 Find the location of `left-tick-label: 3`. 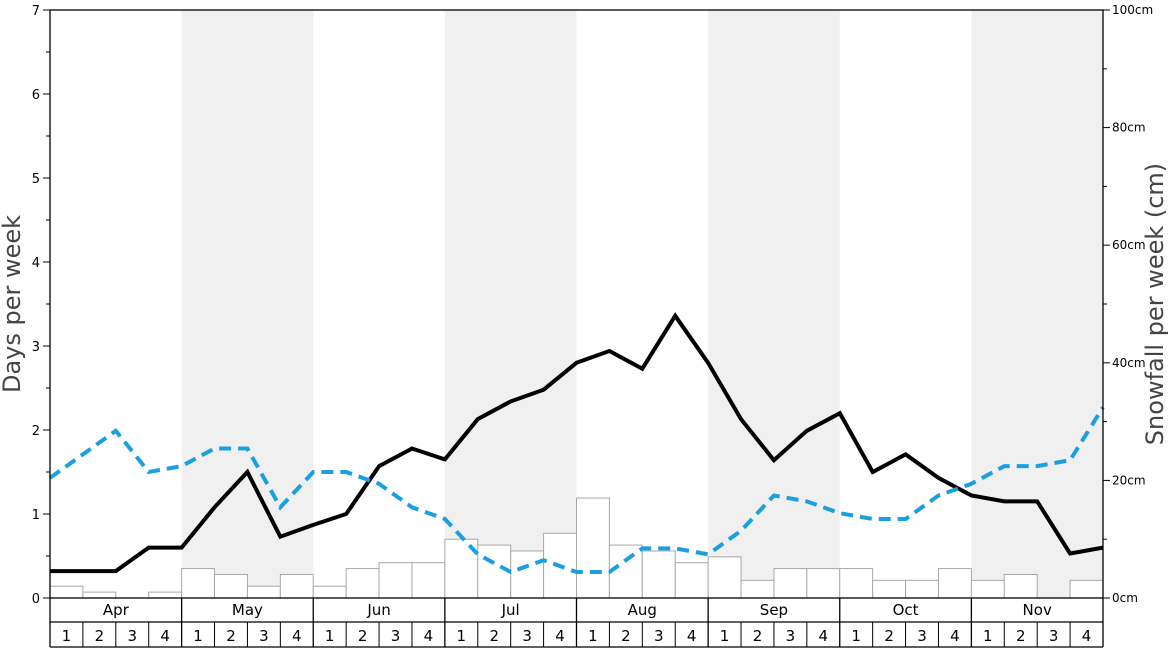

left-tick-label: 3 is located at coordinates (36, 347).